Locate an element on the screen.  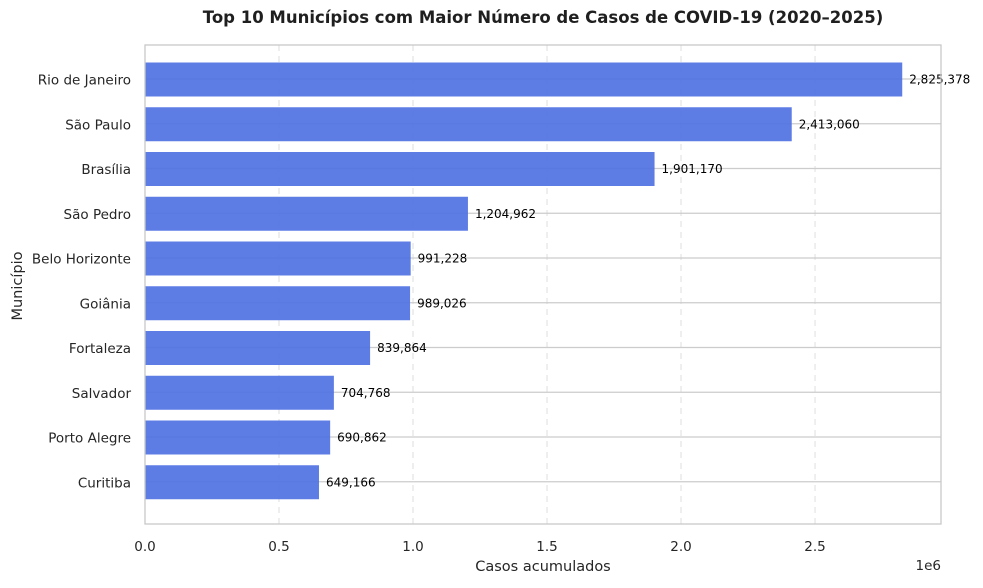
x-tick-label: 1.0 is located at coordinates (412, 547).